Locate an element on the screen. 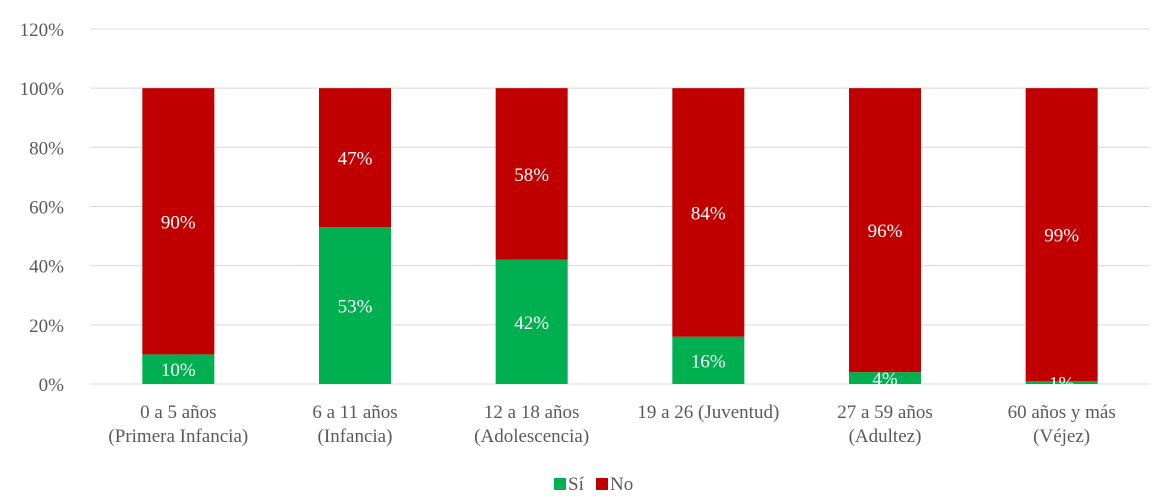 Image resolution: width=1157 pixels, height=498 pixels. data-label: 96% is located at coordinates (885, 231).